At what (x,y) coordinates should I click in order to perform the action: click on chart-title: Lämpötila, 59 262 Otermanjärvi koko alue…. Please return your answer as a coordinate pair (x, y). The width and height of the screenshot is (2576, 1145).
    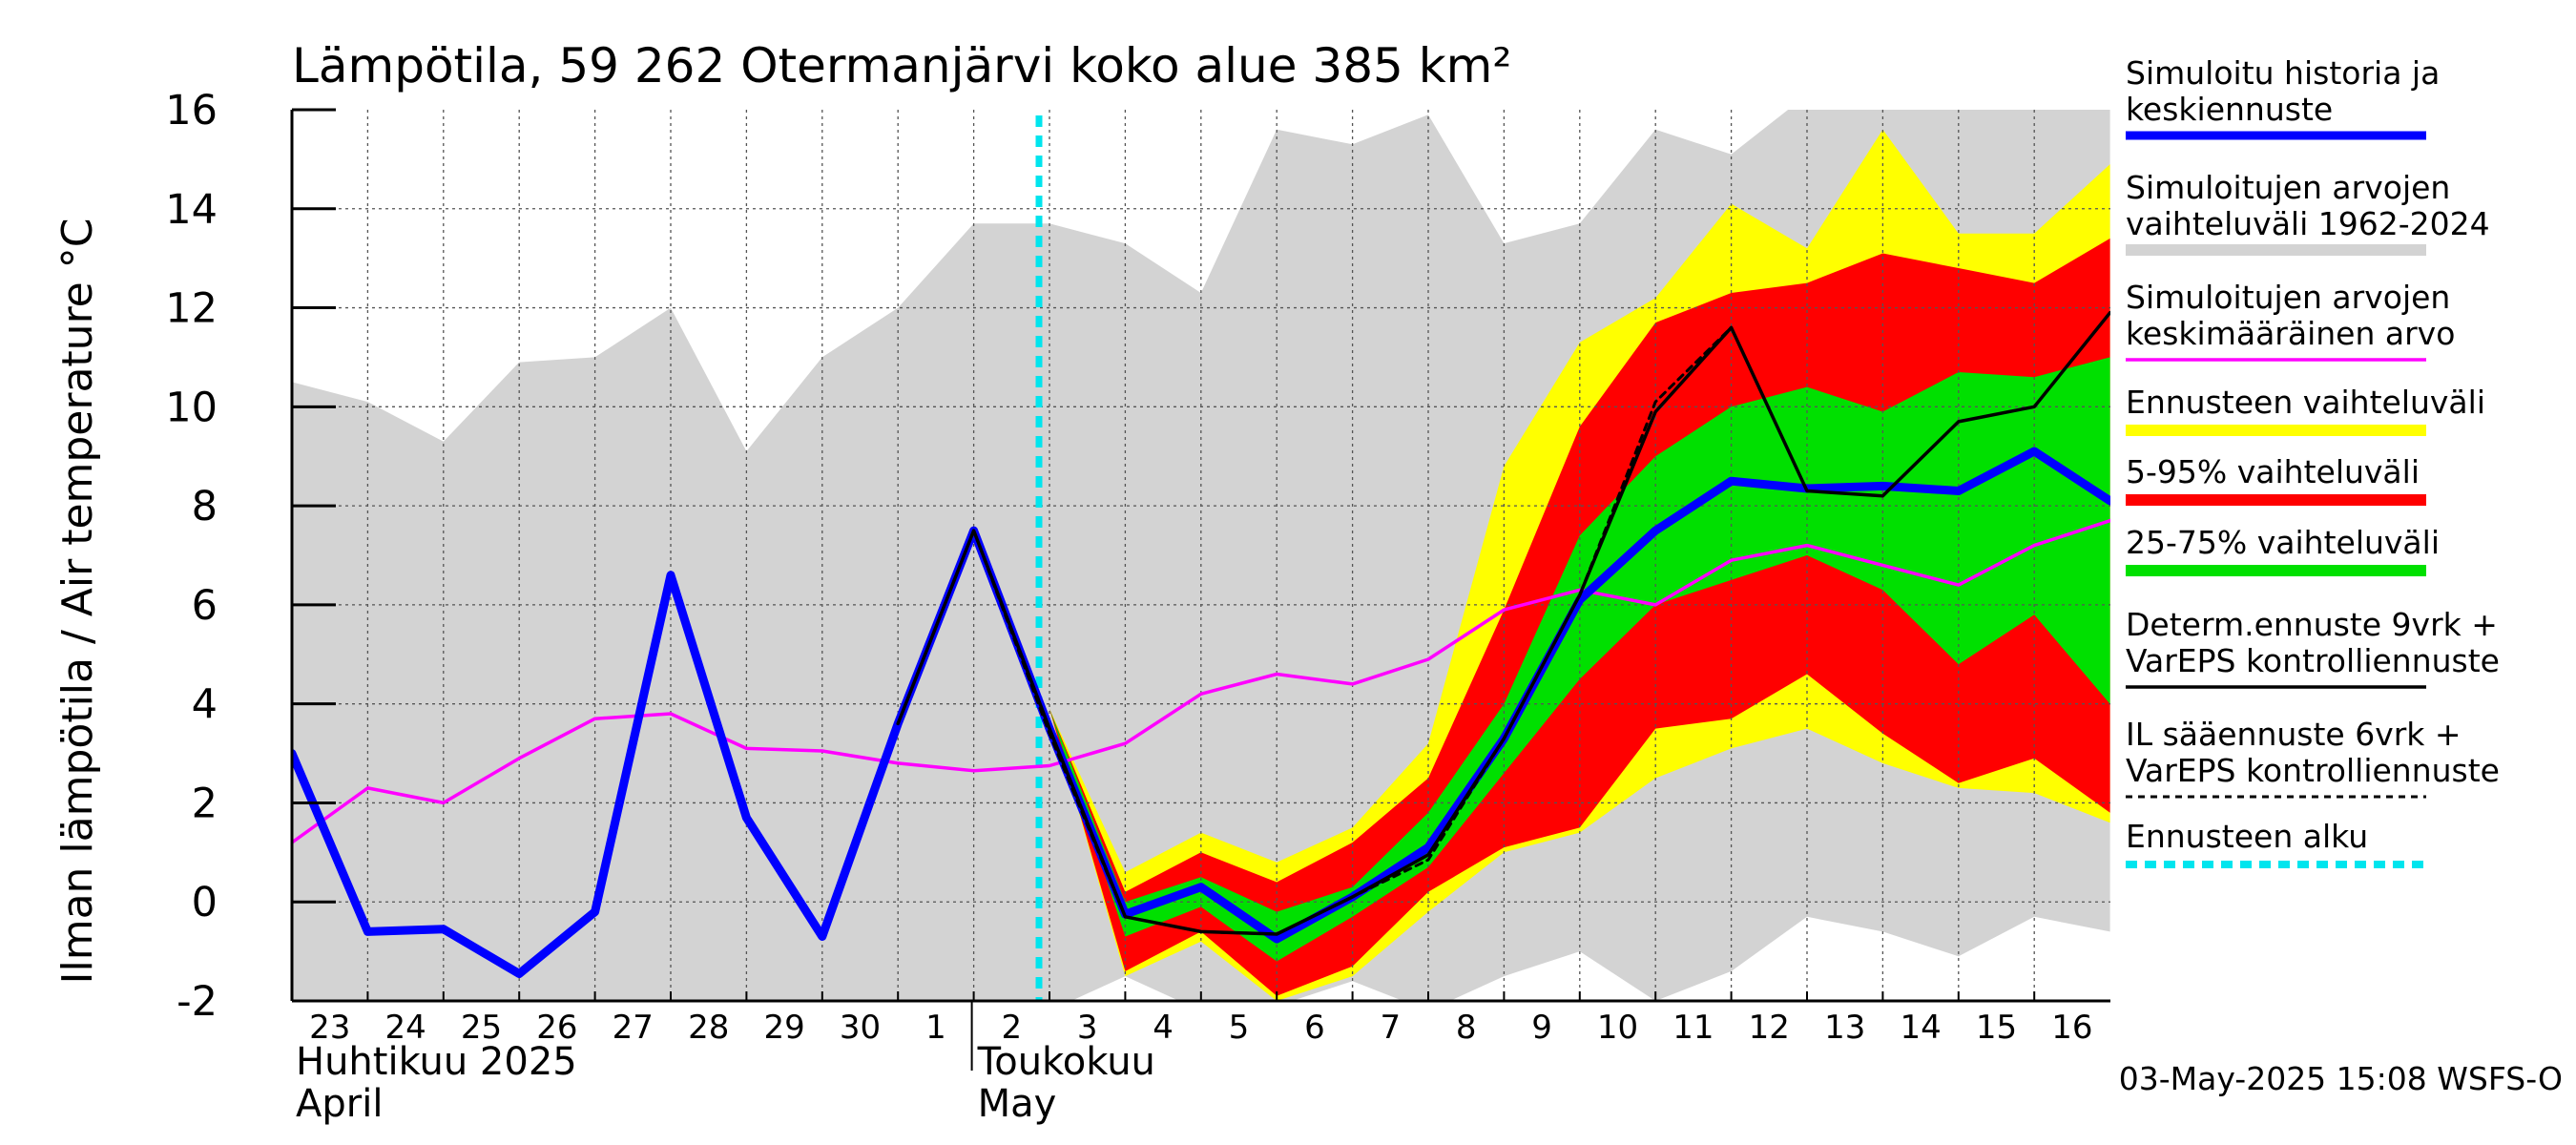
    Looking at the image, I should click on (901, 66).